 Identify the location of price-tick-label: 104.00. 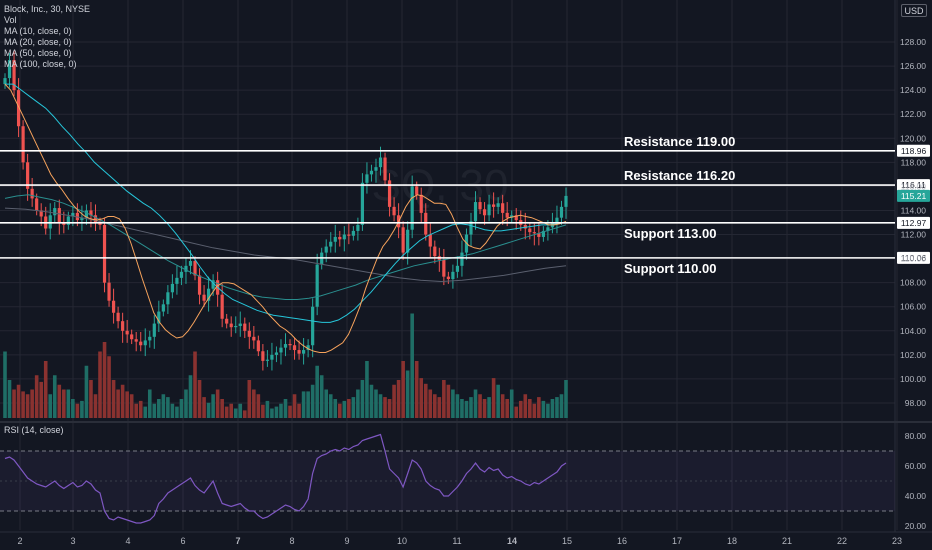
(913, 331).